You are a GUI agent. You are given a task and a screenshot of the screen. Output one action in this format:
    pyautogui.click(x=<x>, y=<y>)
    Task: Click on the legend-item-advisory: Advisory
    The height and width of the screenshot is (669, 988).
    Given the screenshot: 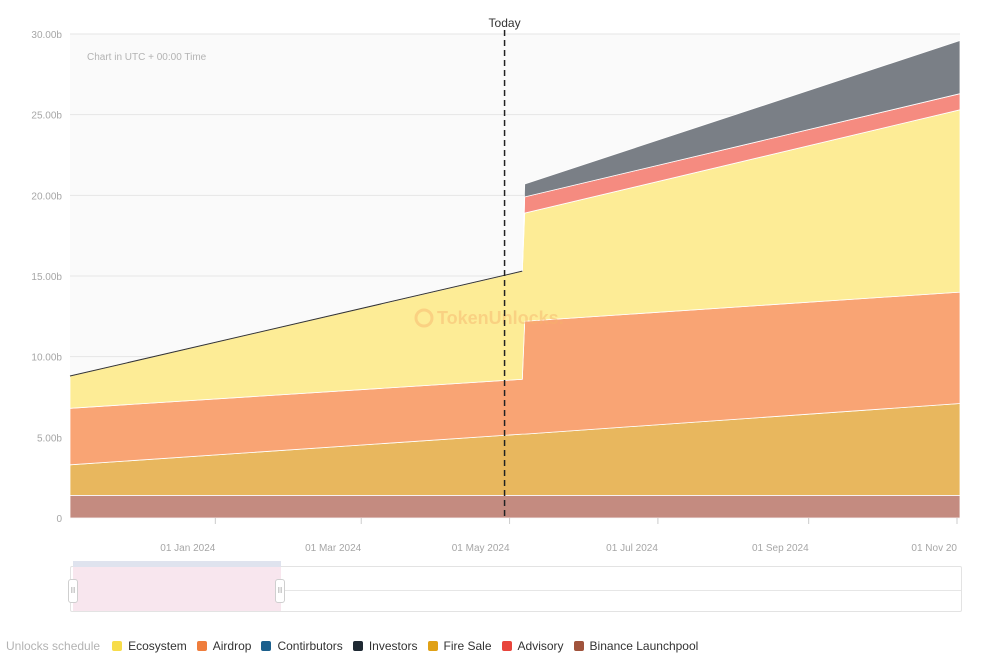 What is the action you would take?
    pyautogui.click(x=532, y=646)
    